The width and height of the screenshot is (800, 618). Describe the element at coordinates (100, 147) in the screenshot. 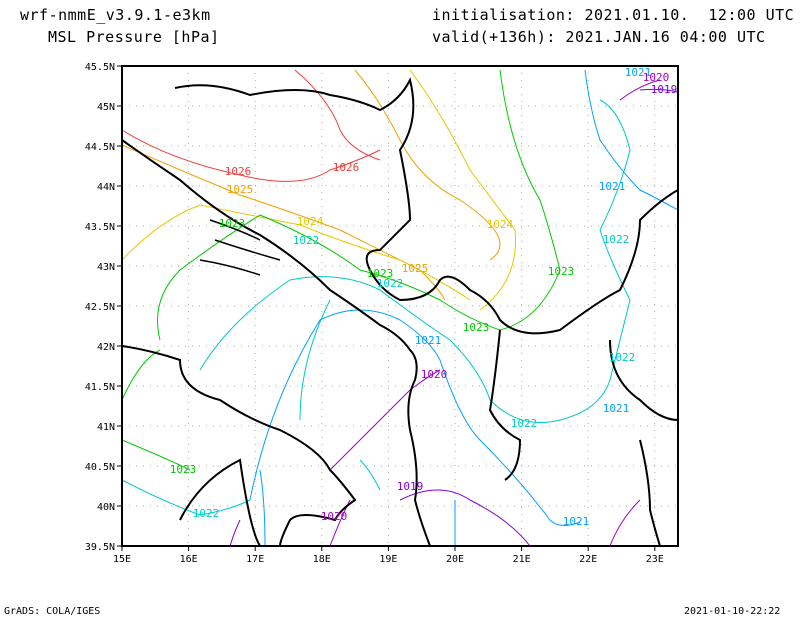

I see `lat-label: 44.5N` at that location.